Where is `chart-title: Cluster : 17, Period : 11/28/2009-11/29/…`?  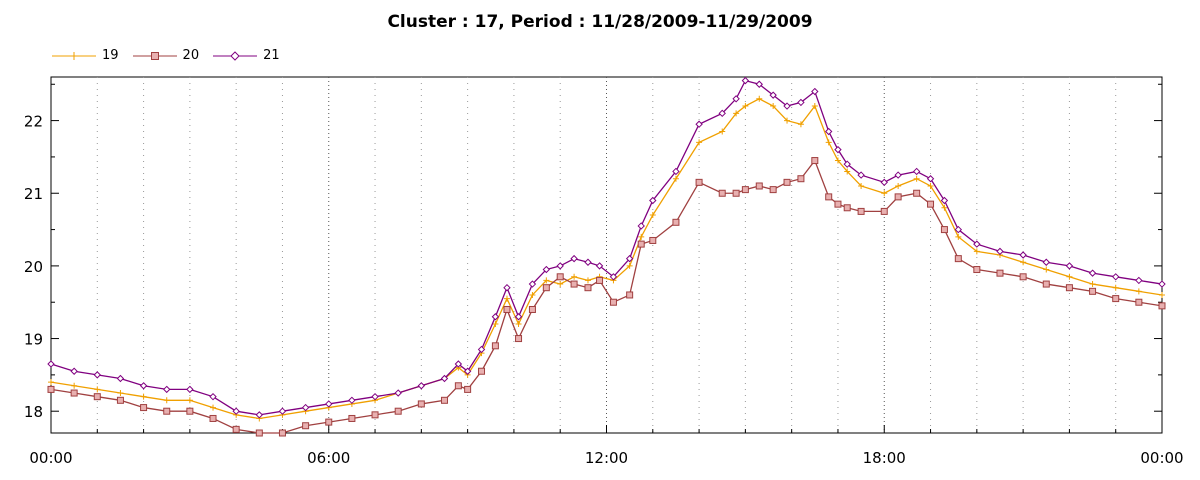 chart-title: Cluster : 17, Period : 11/28/2009-11/29/… is located at coordinates (600, 22).